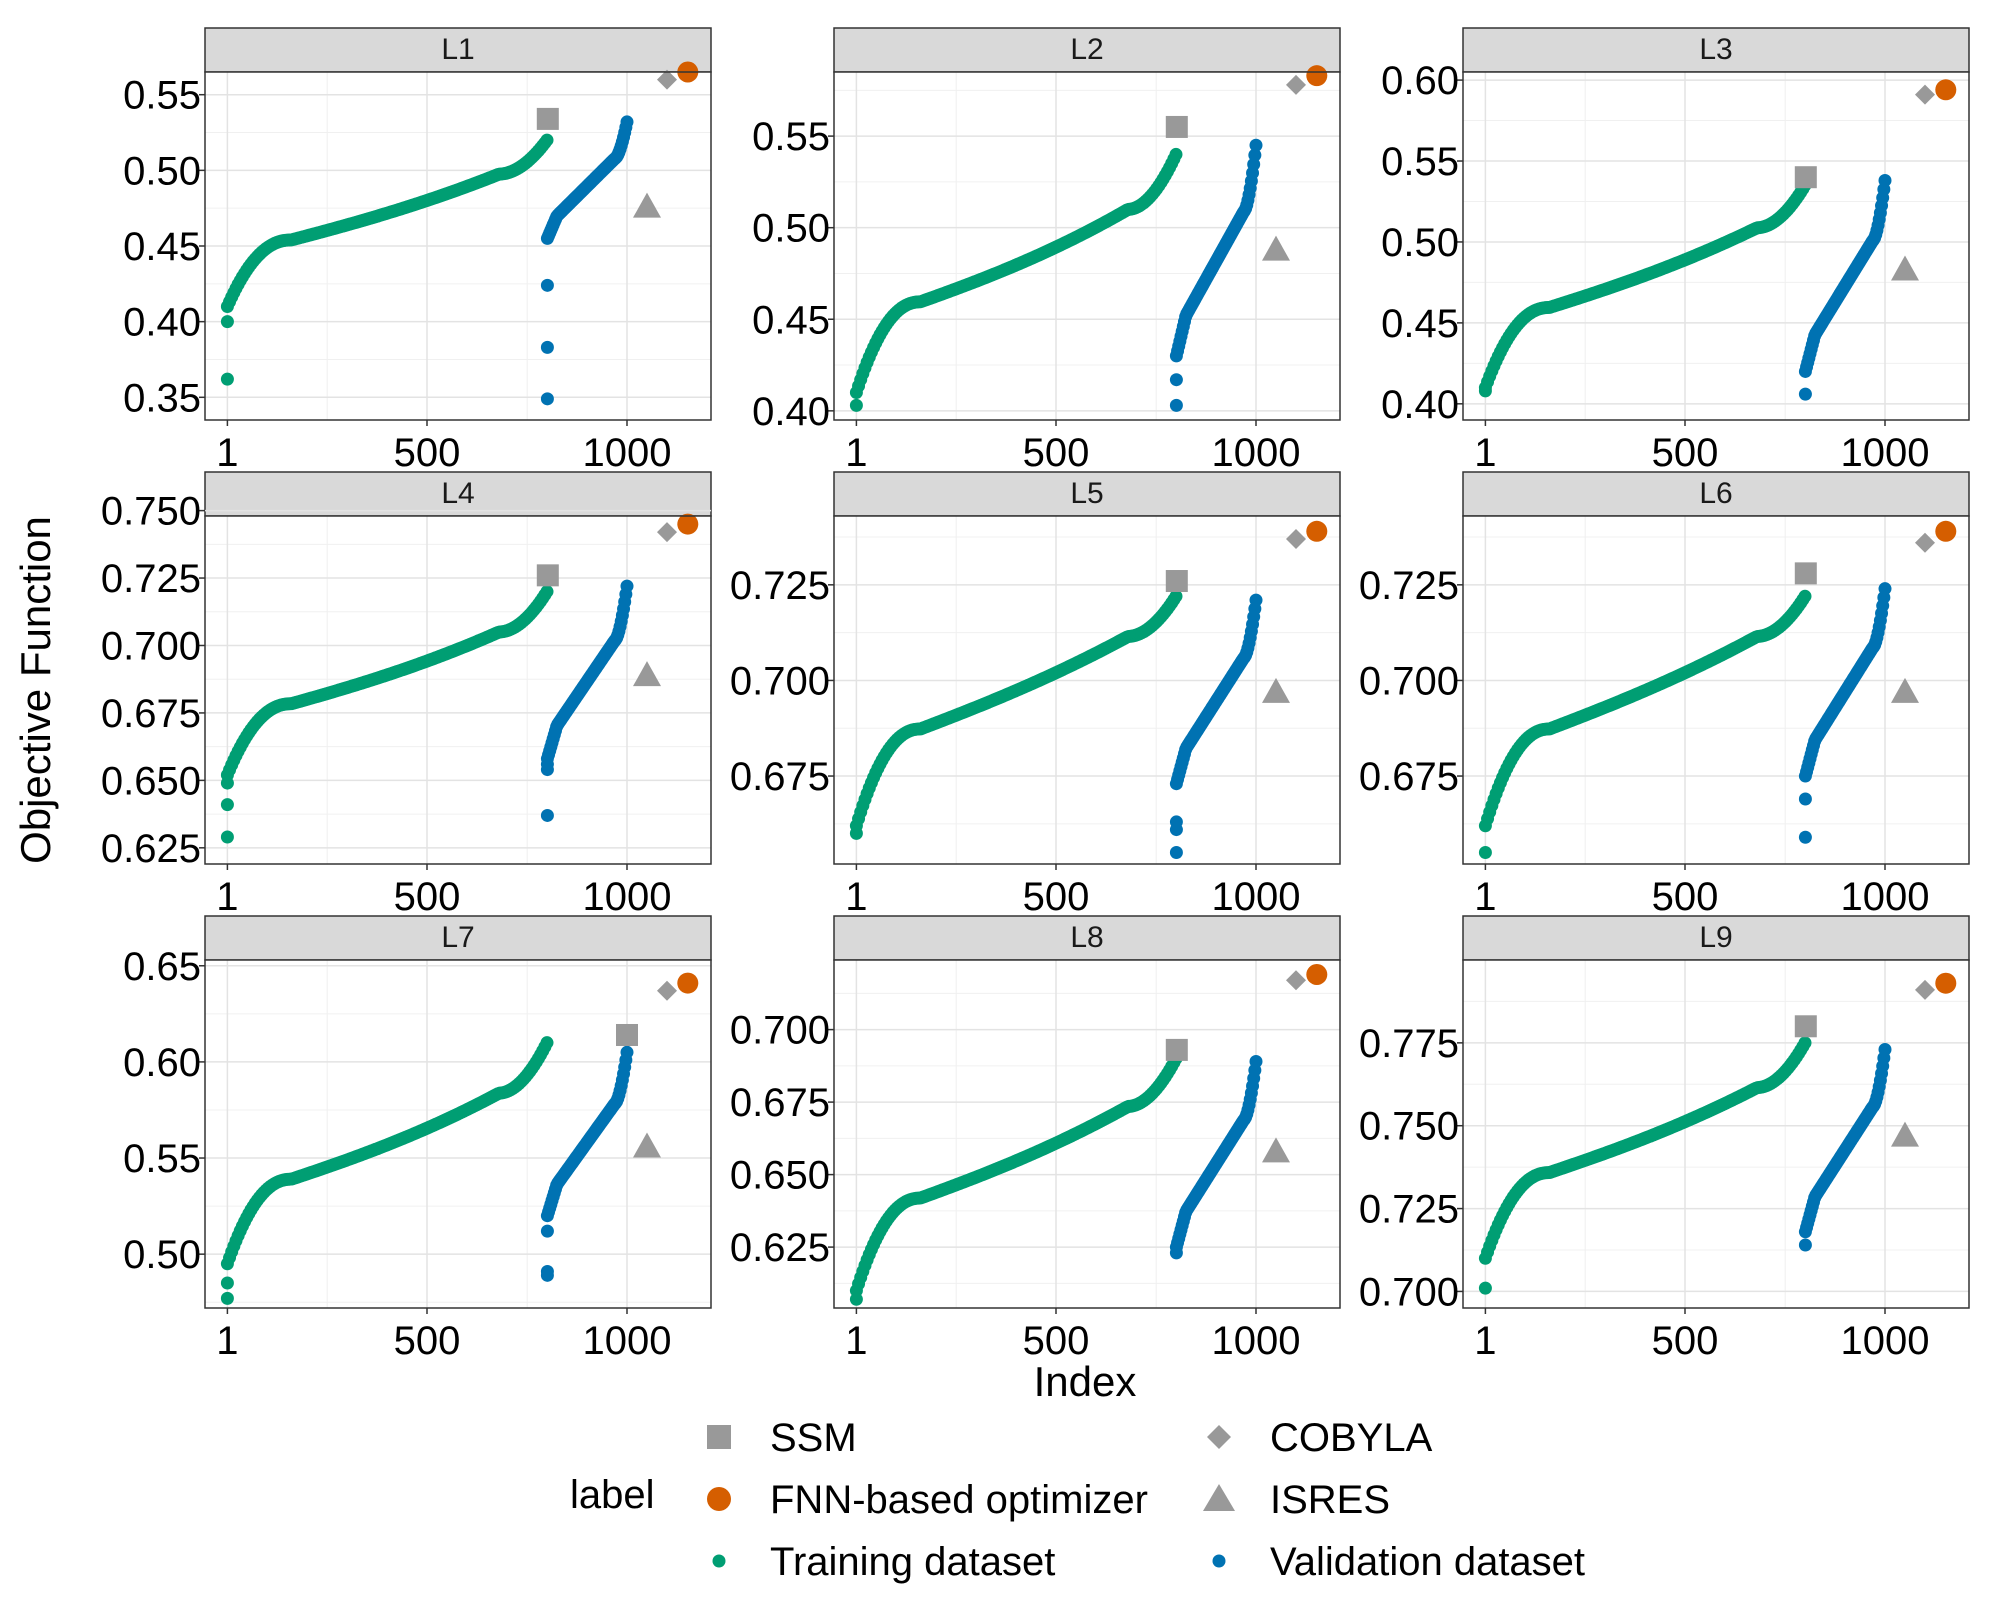 Image resolution: width=2000 pixels, height=1600 pixels. I want to click on plot-area-L9, so click(1716, 1134).